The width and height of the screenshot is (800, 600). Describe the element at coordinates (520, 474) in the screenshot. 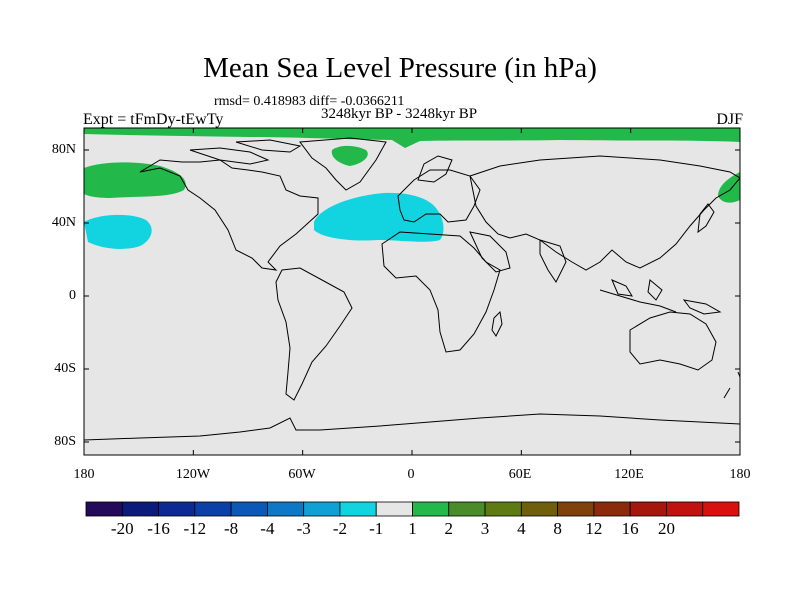

I see `lon-label-60e: 60E` at that location.